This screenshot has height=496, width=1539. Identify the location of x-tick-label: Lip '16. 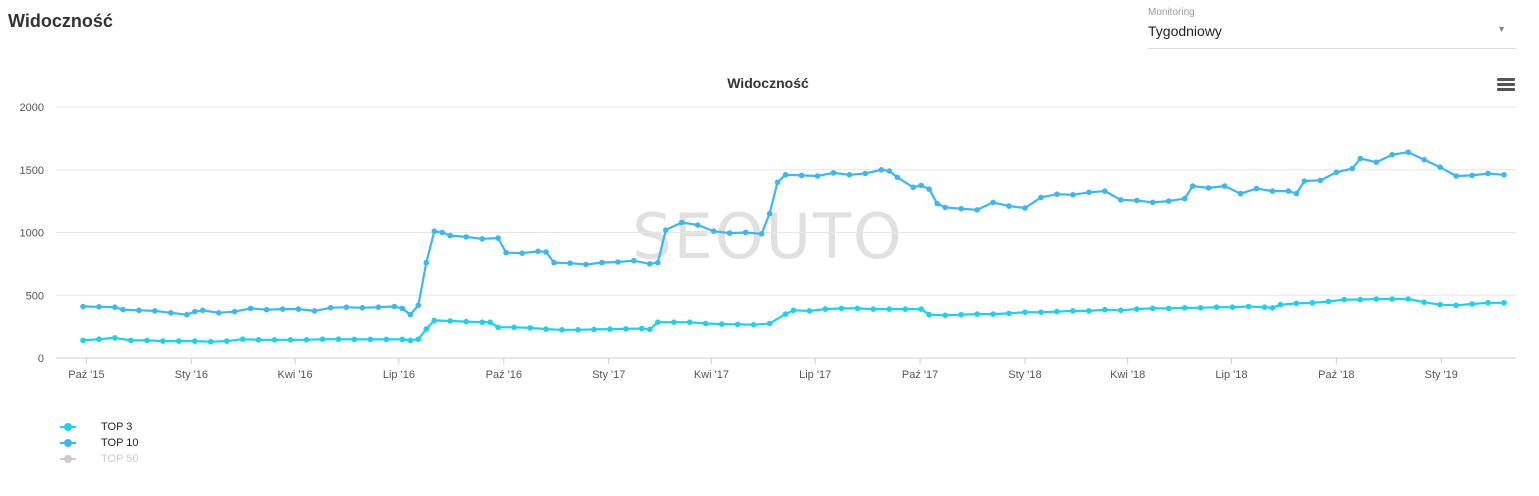
(399, 375).